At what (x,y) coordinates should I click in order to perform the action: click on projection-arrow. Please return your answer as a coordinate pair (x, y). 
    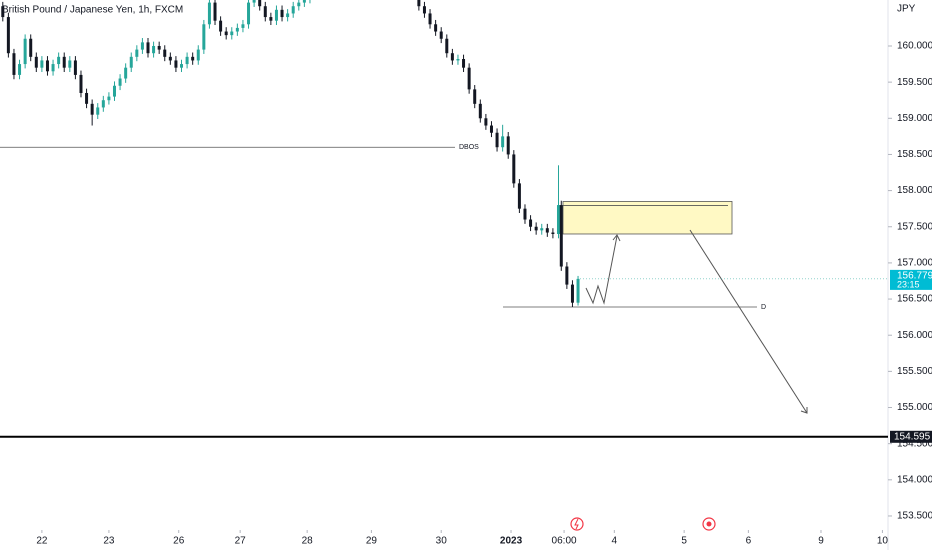
    Looking at the image, I should click on (748, 321).